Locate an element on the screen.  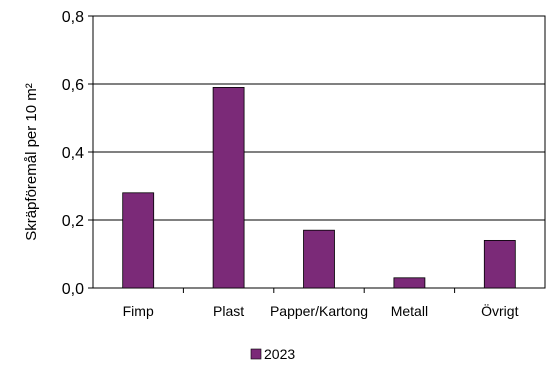
bar-fimp is located at coordinates (138, 240).